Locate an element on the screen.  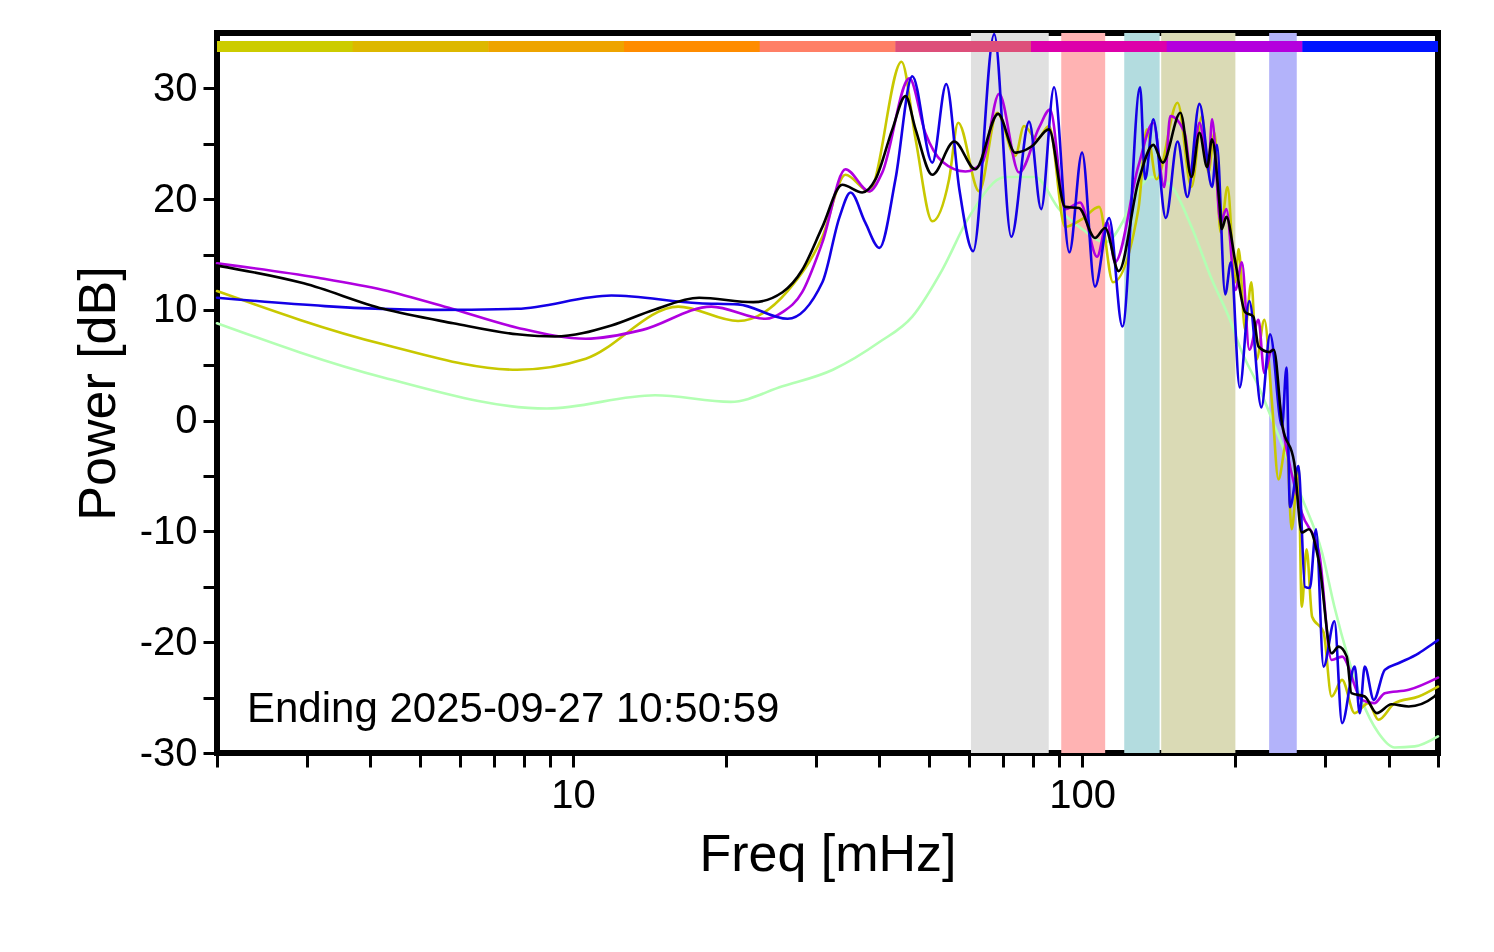
y-tick-label: 20 is located at coordinates (175, 197).